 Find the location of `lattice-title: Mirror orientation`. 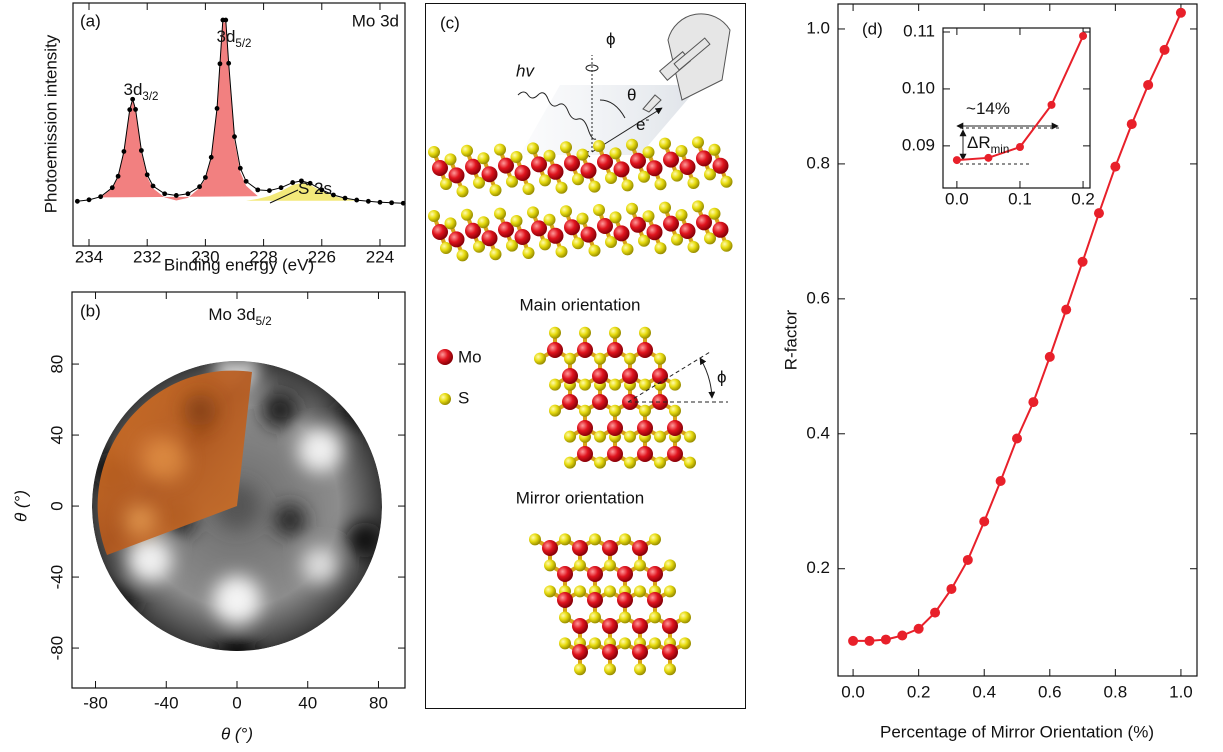

lattice-title: Mirror orientation is located at coordinates (580, 497).